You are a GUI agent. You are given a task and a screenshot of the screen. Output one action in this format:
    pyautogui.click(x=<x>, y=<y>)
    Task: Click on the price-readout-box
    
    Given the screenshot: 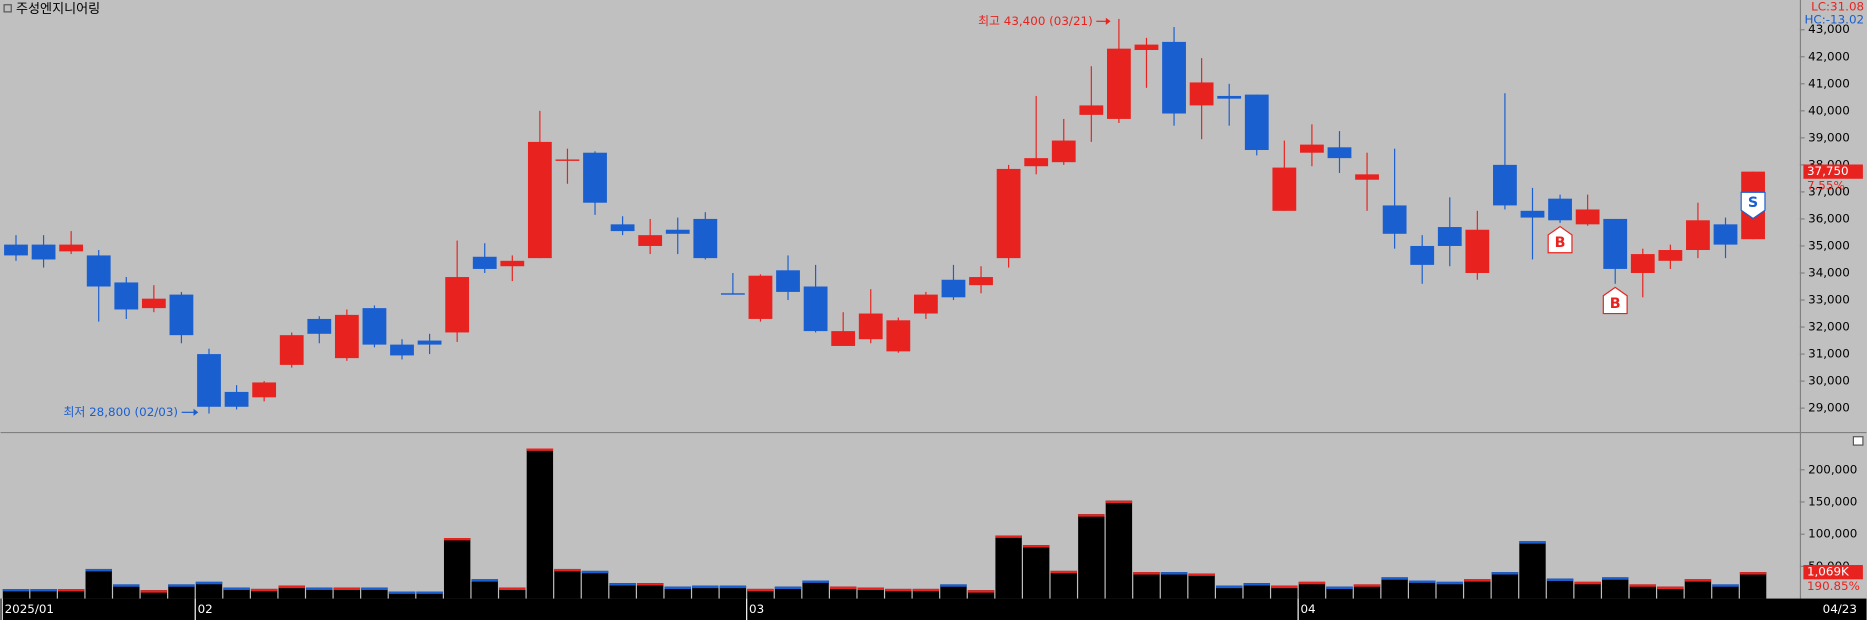 What is the action you would take?
    pyautogui.click(x=1833, y=171)
    